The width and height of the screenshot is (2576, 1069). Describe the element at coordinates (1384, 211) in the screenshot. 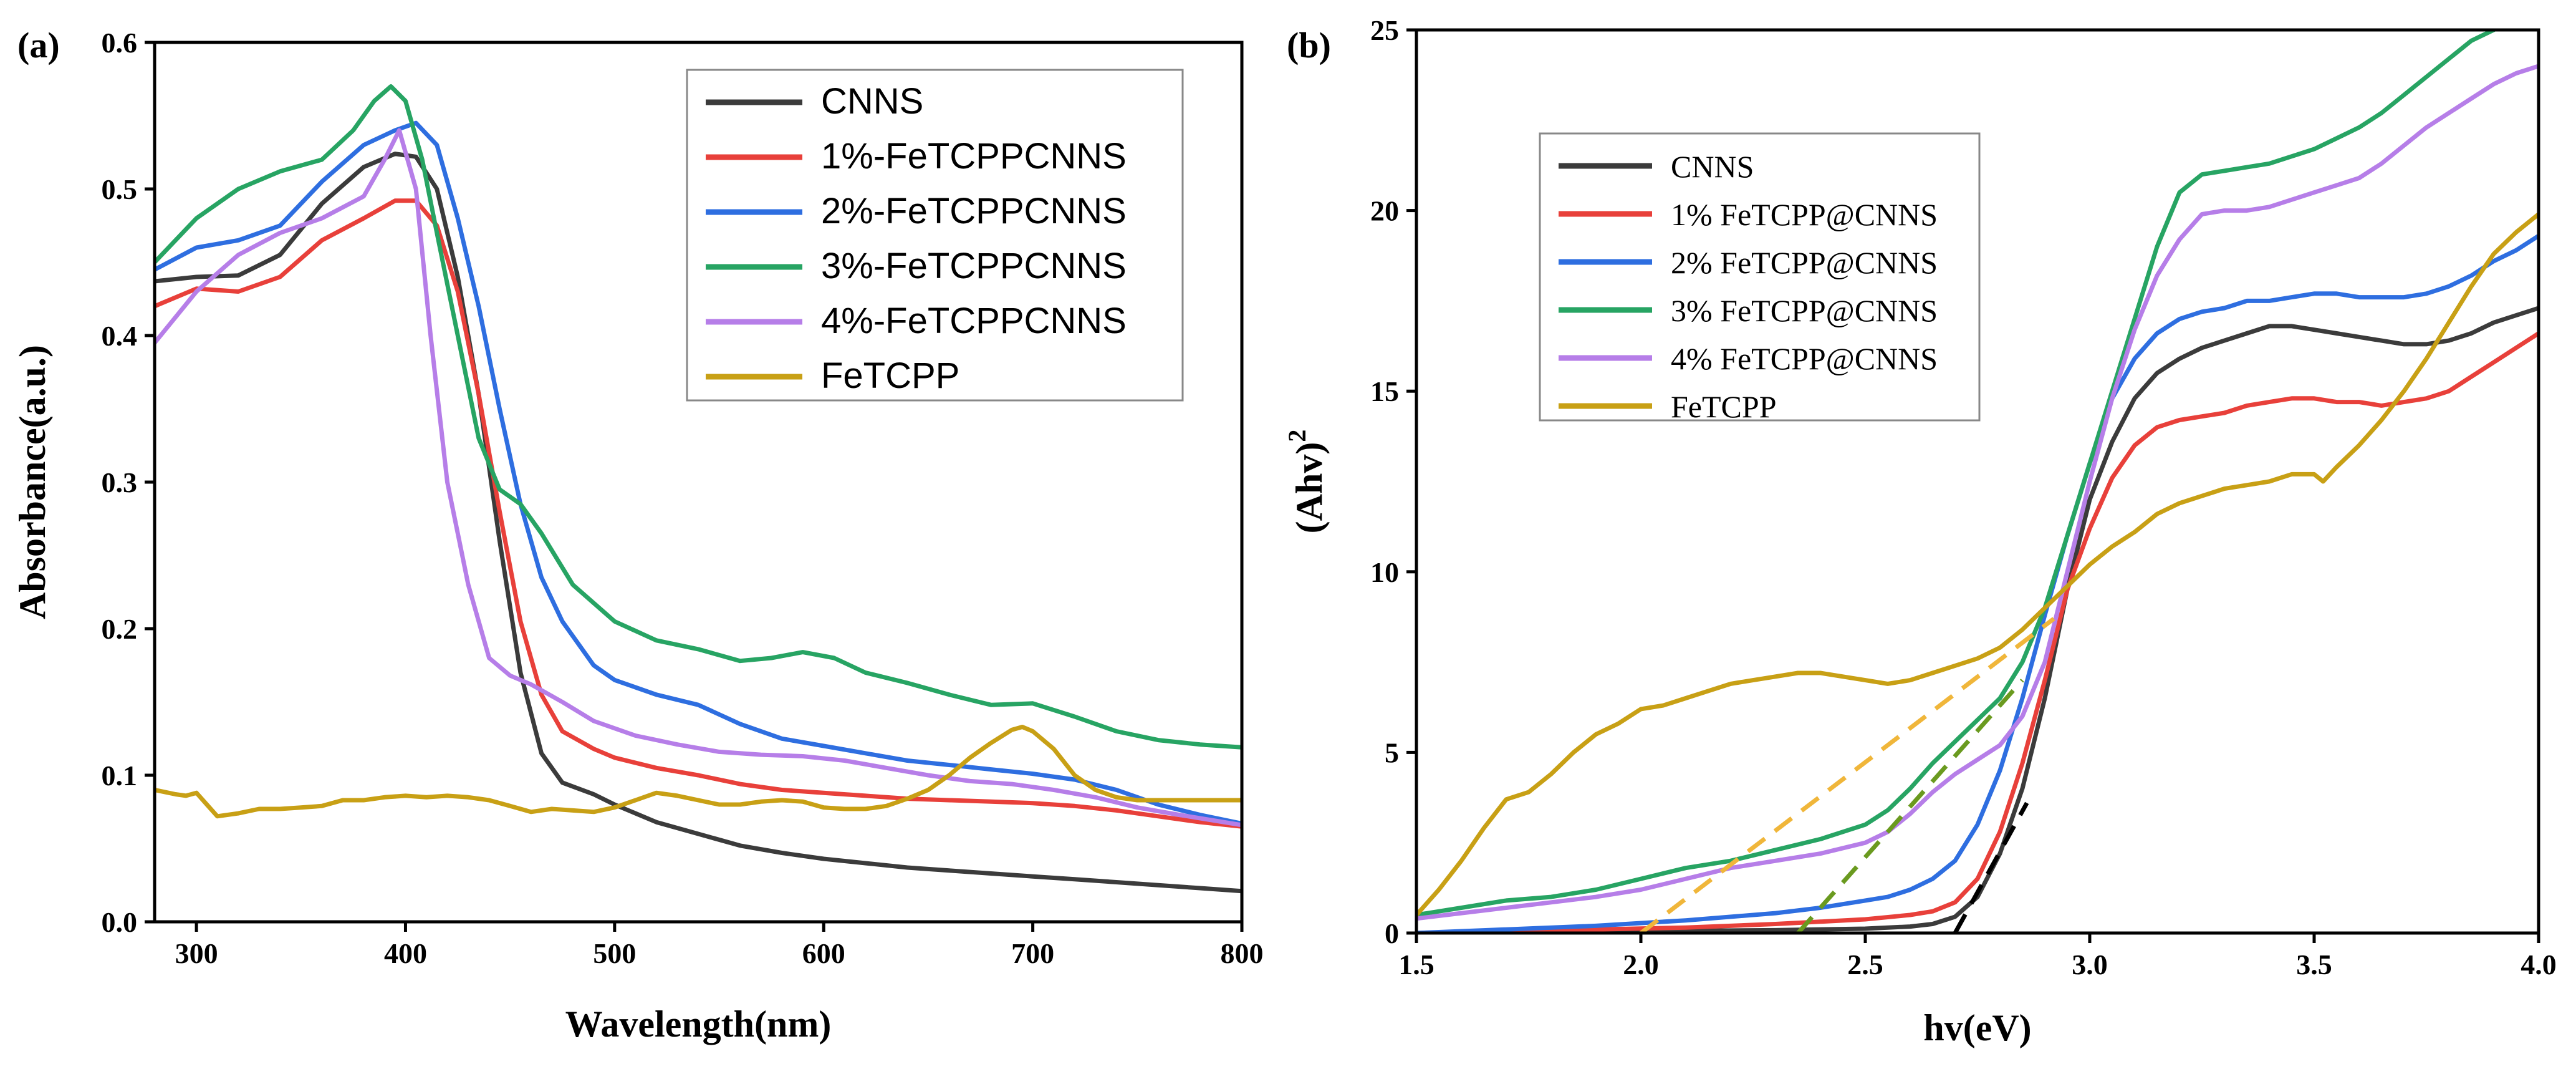

I see `panel-b-y-tick-label: 20` at that location.